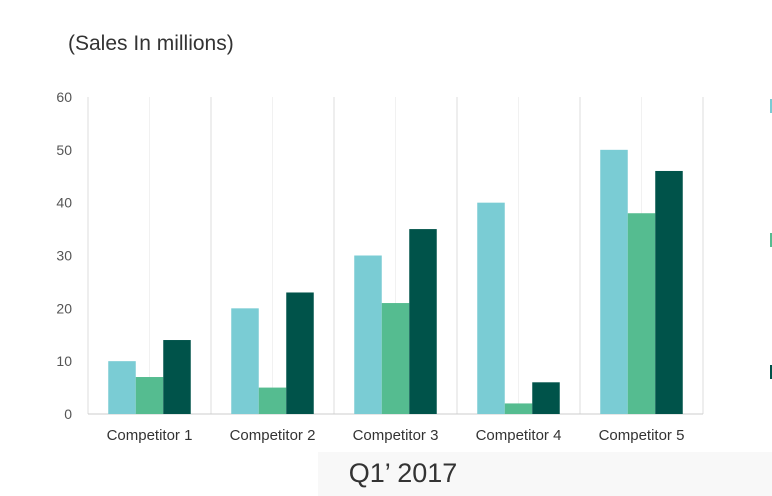  What do you see at coordinates (545, 474) in the screenshot?
I see `footer-panel` at bounding box center [545, 474].